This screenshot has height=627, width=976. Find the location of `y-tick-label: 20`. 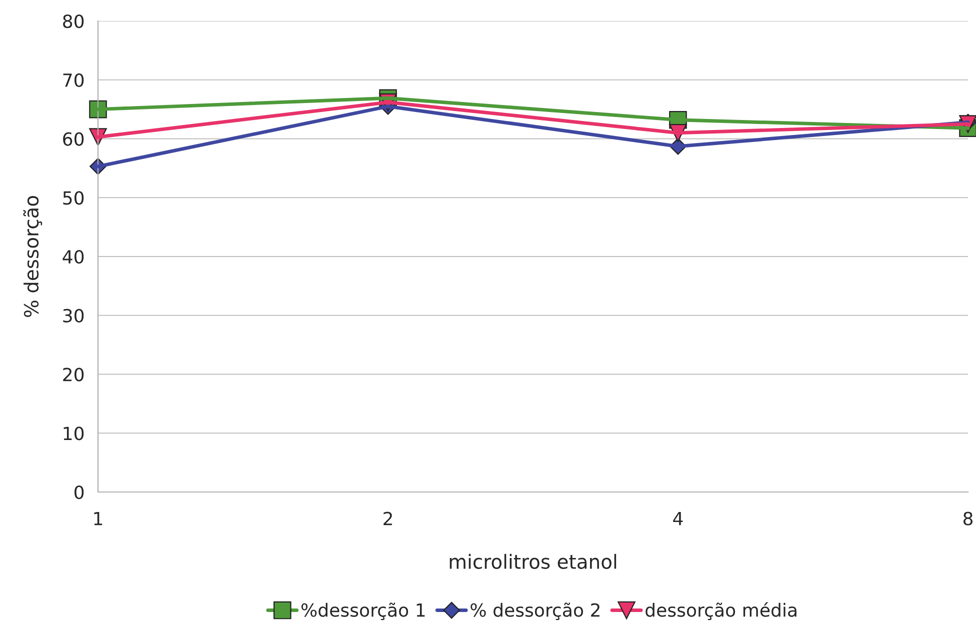

y-tick-label: 20 is located at coordinates (73, 375).